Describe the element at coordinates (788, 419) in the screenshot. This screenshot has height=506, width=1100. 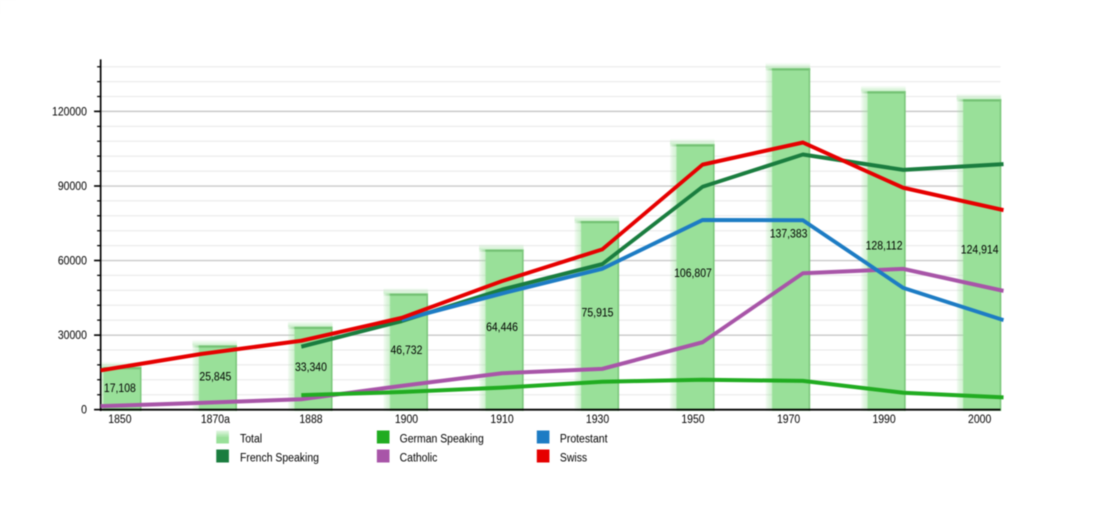
I see `svg-text: 1970` at that location.